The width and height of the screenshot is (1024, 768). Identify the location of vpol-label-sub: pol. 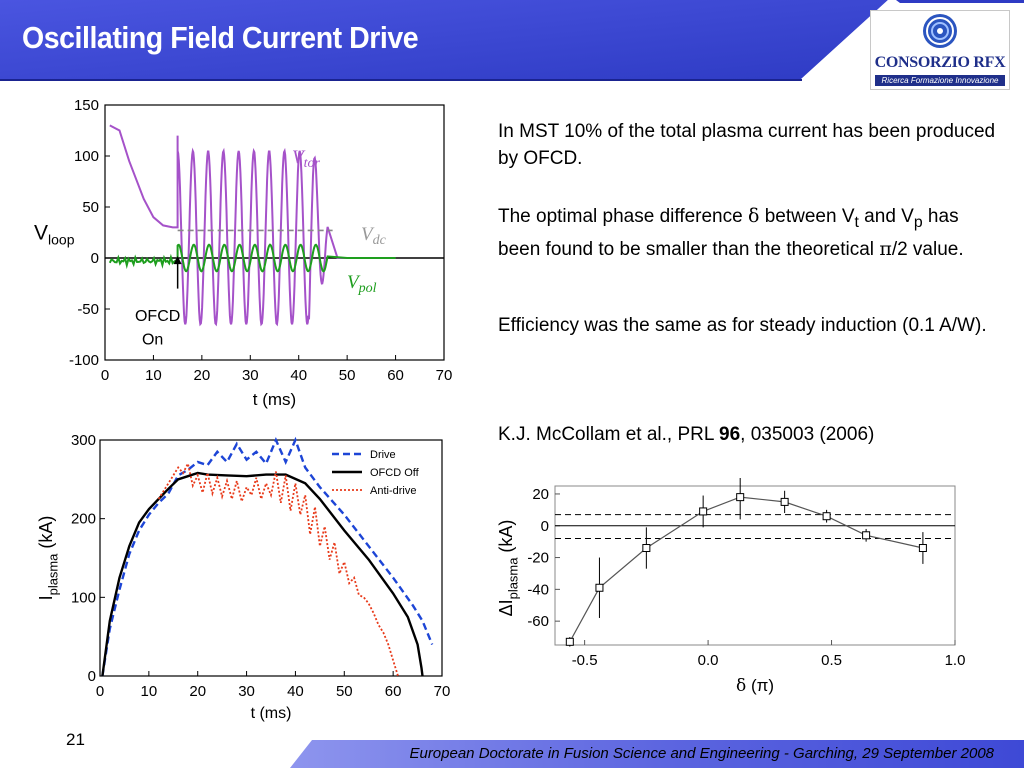
(367, 288).